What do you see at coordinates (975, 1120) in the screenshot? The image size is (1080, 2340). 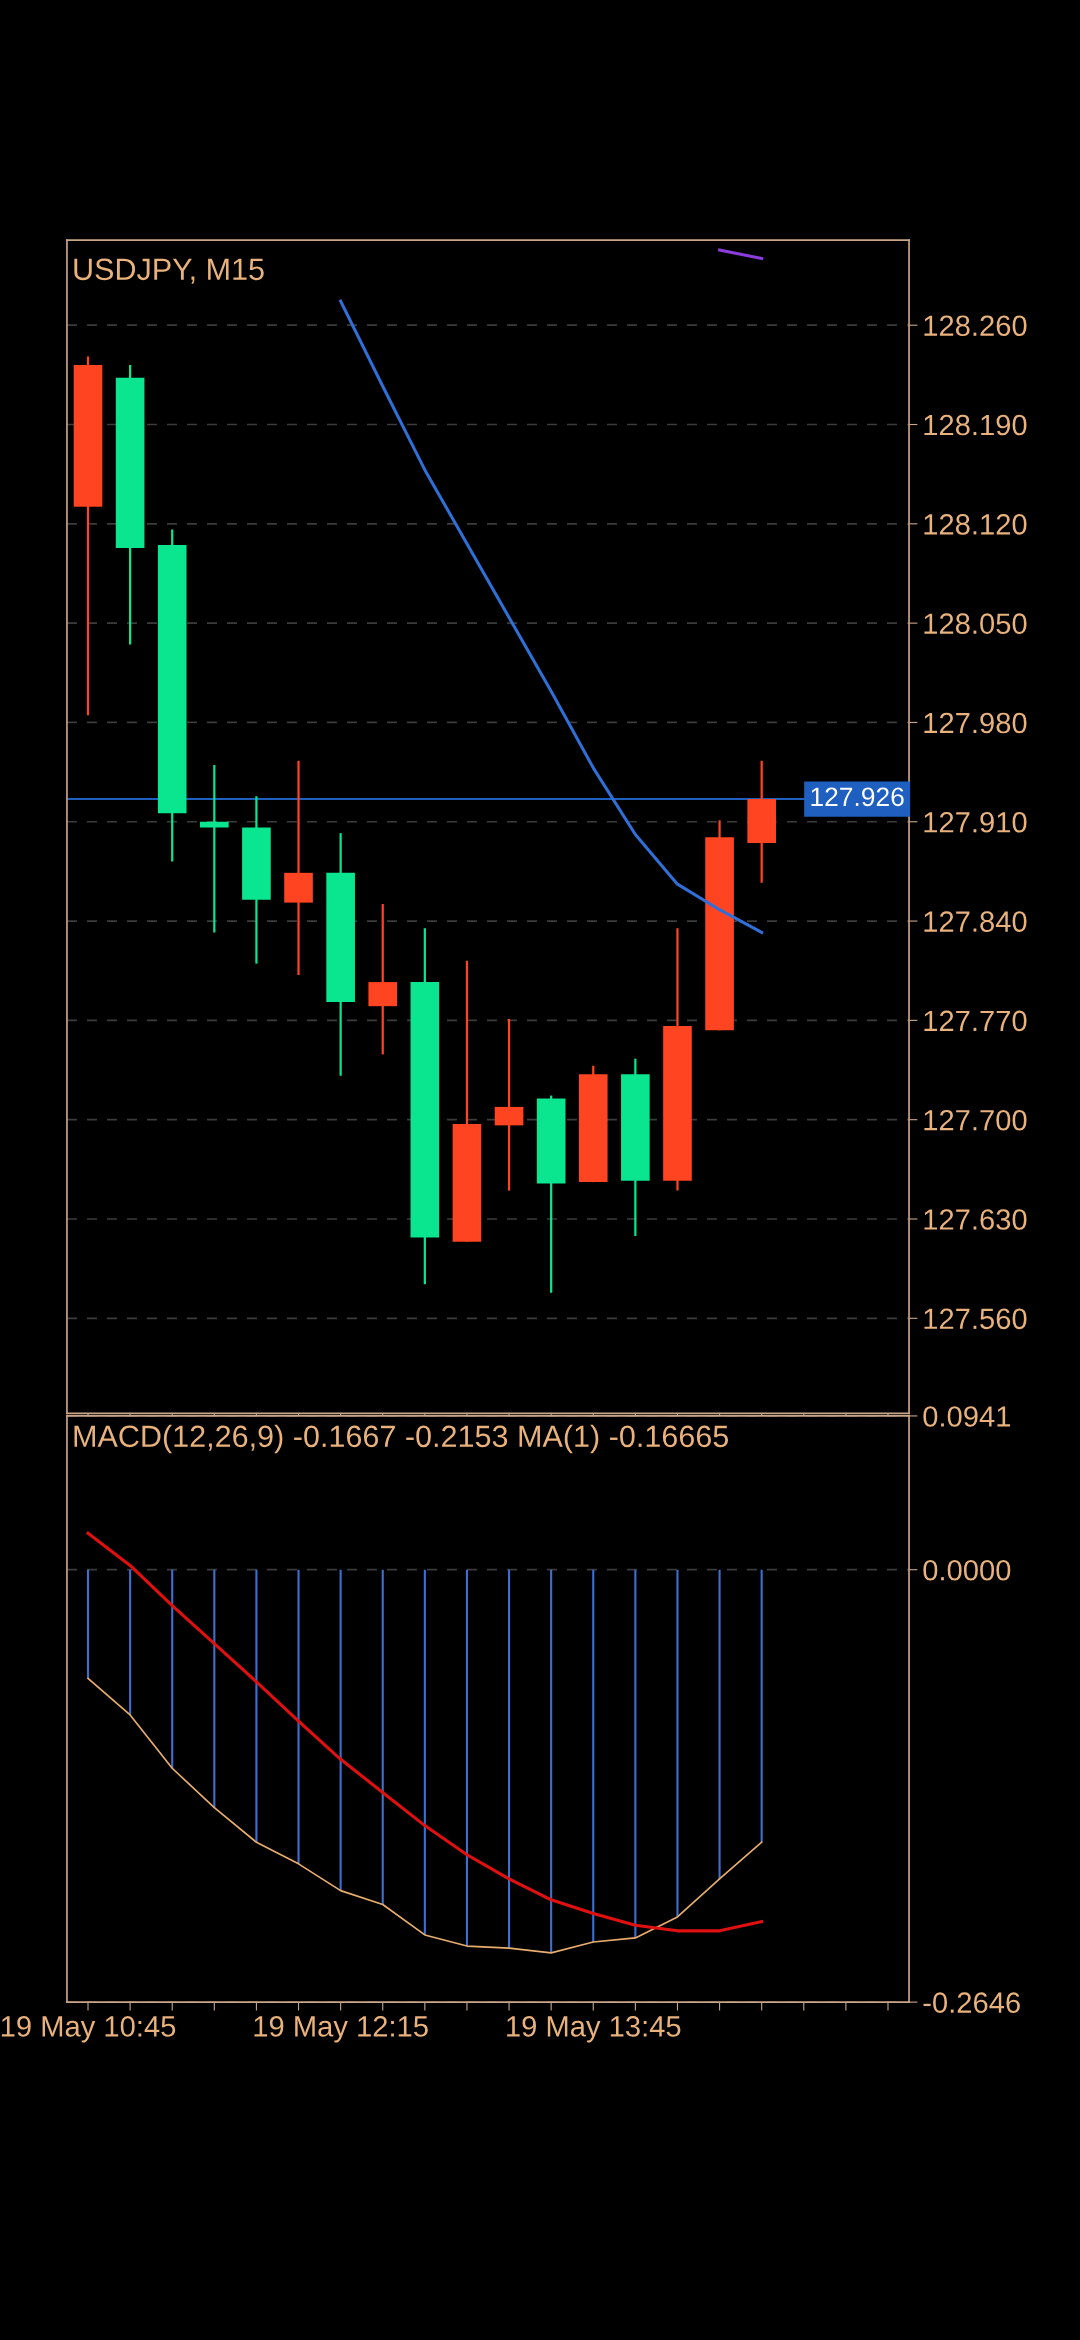 I see `y-tick-label: 127.700` at bounding box center [975, 1120].